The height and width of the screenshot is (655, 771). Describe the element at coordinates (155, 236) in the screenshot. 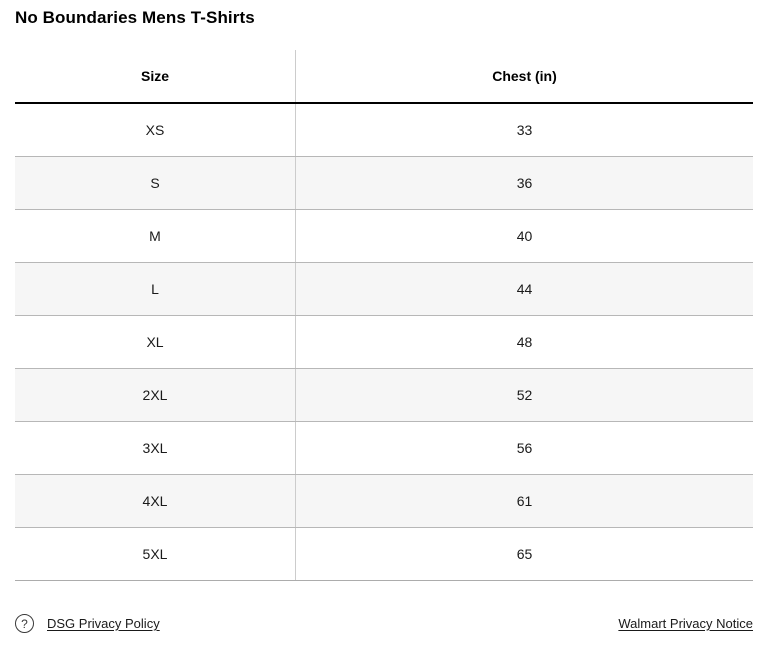

I see `size-cell: M` at that location.